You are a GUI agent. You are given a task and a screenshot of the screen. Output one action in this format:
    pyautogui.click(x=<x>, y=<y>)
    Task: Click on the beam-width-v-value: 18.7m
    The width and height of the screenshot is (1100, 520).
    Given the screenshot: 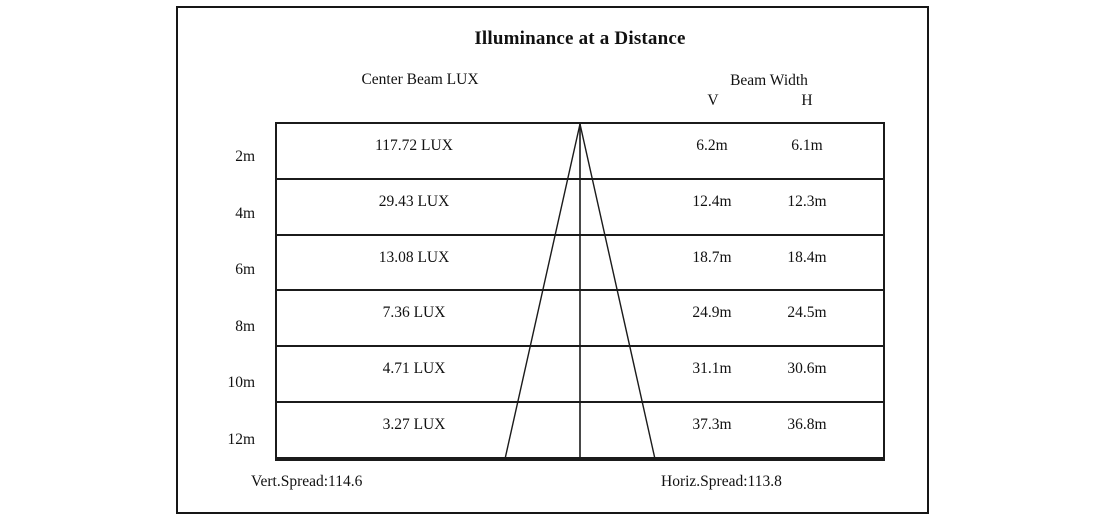 What is the action you would take?
    pyautogui.click(x=712, y=257)
    